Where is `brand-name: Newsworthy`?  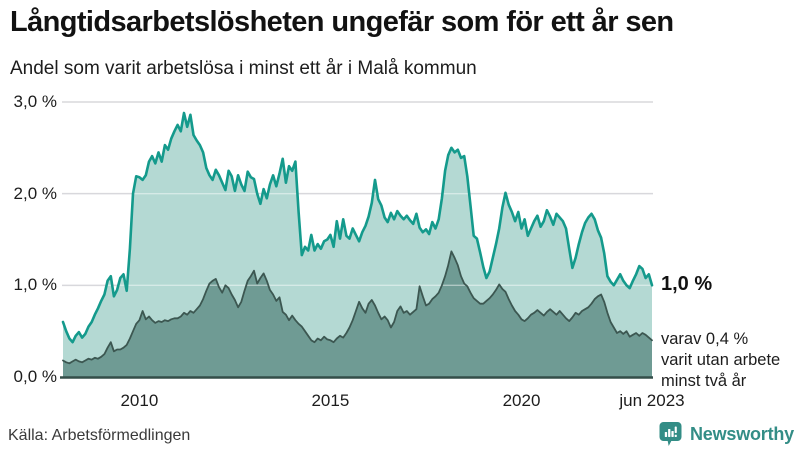 brand-name: Newsworthy is located at coordinates (741, 433).